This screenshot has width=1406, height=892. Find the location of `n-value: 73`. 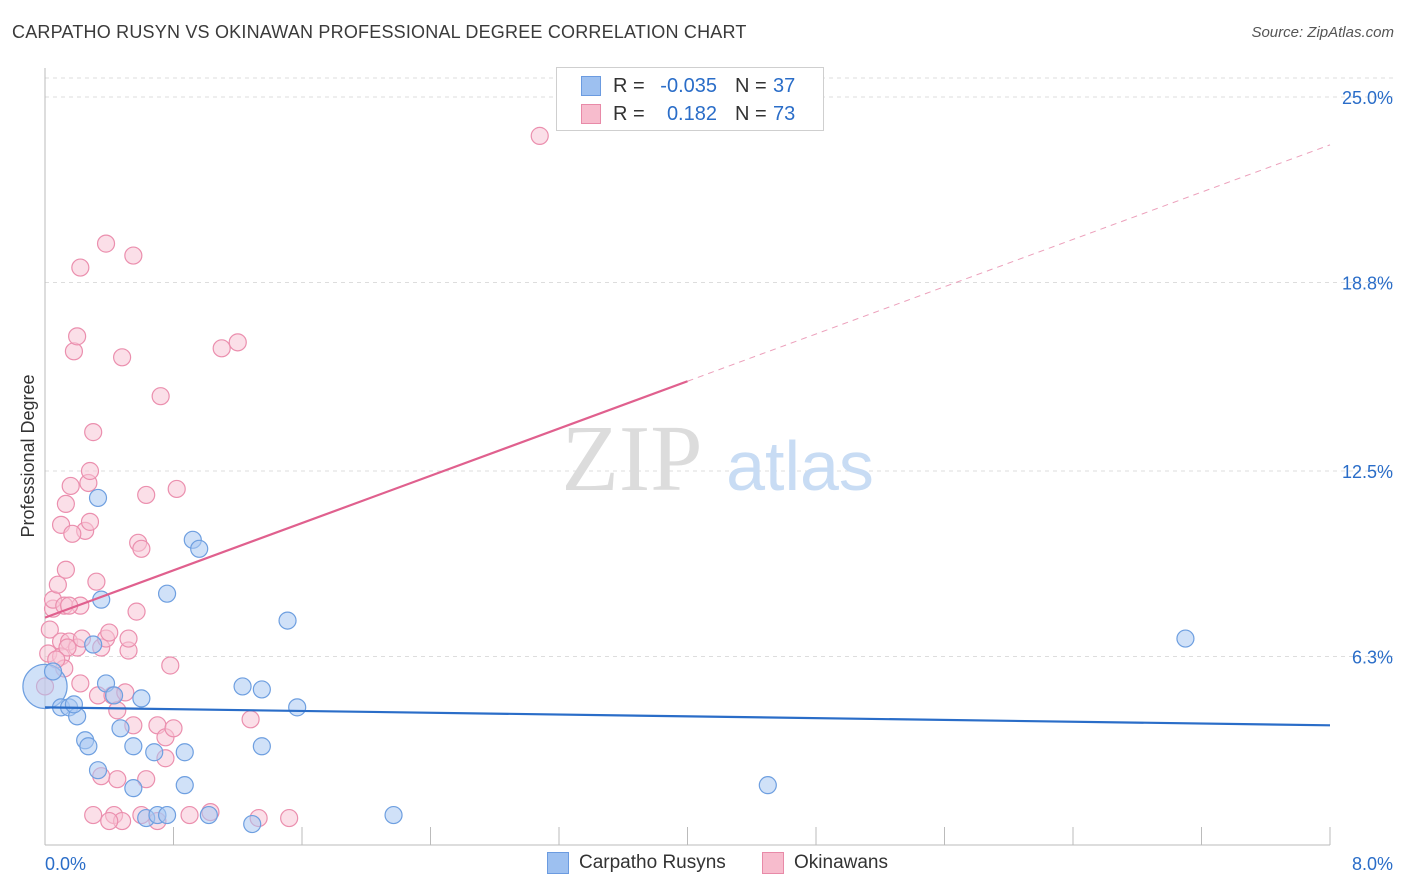

n-value: 73 is located at coordinates (784, 113).